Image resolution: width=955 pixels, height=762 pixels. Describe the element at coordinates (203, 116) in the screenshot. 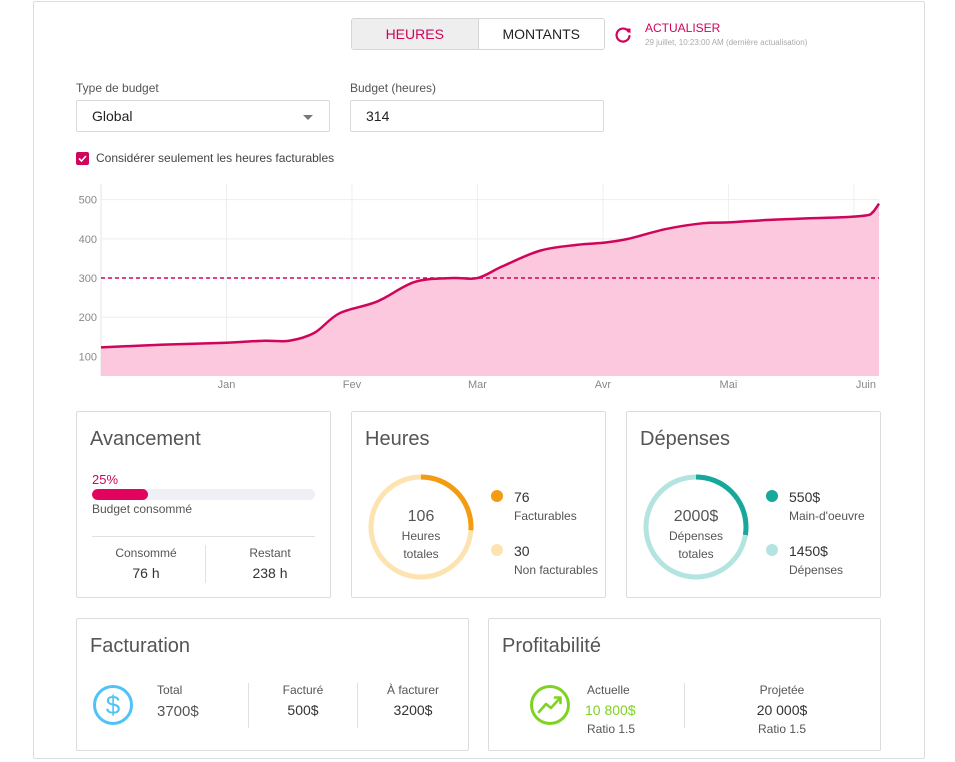

I see `budget-type-select: Global` at that location.